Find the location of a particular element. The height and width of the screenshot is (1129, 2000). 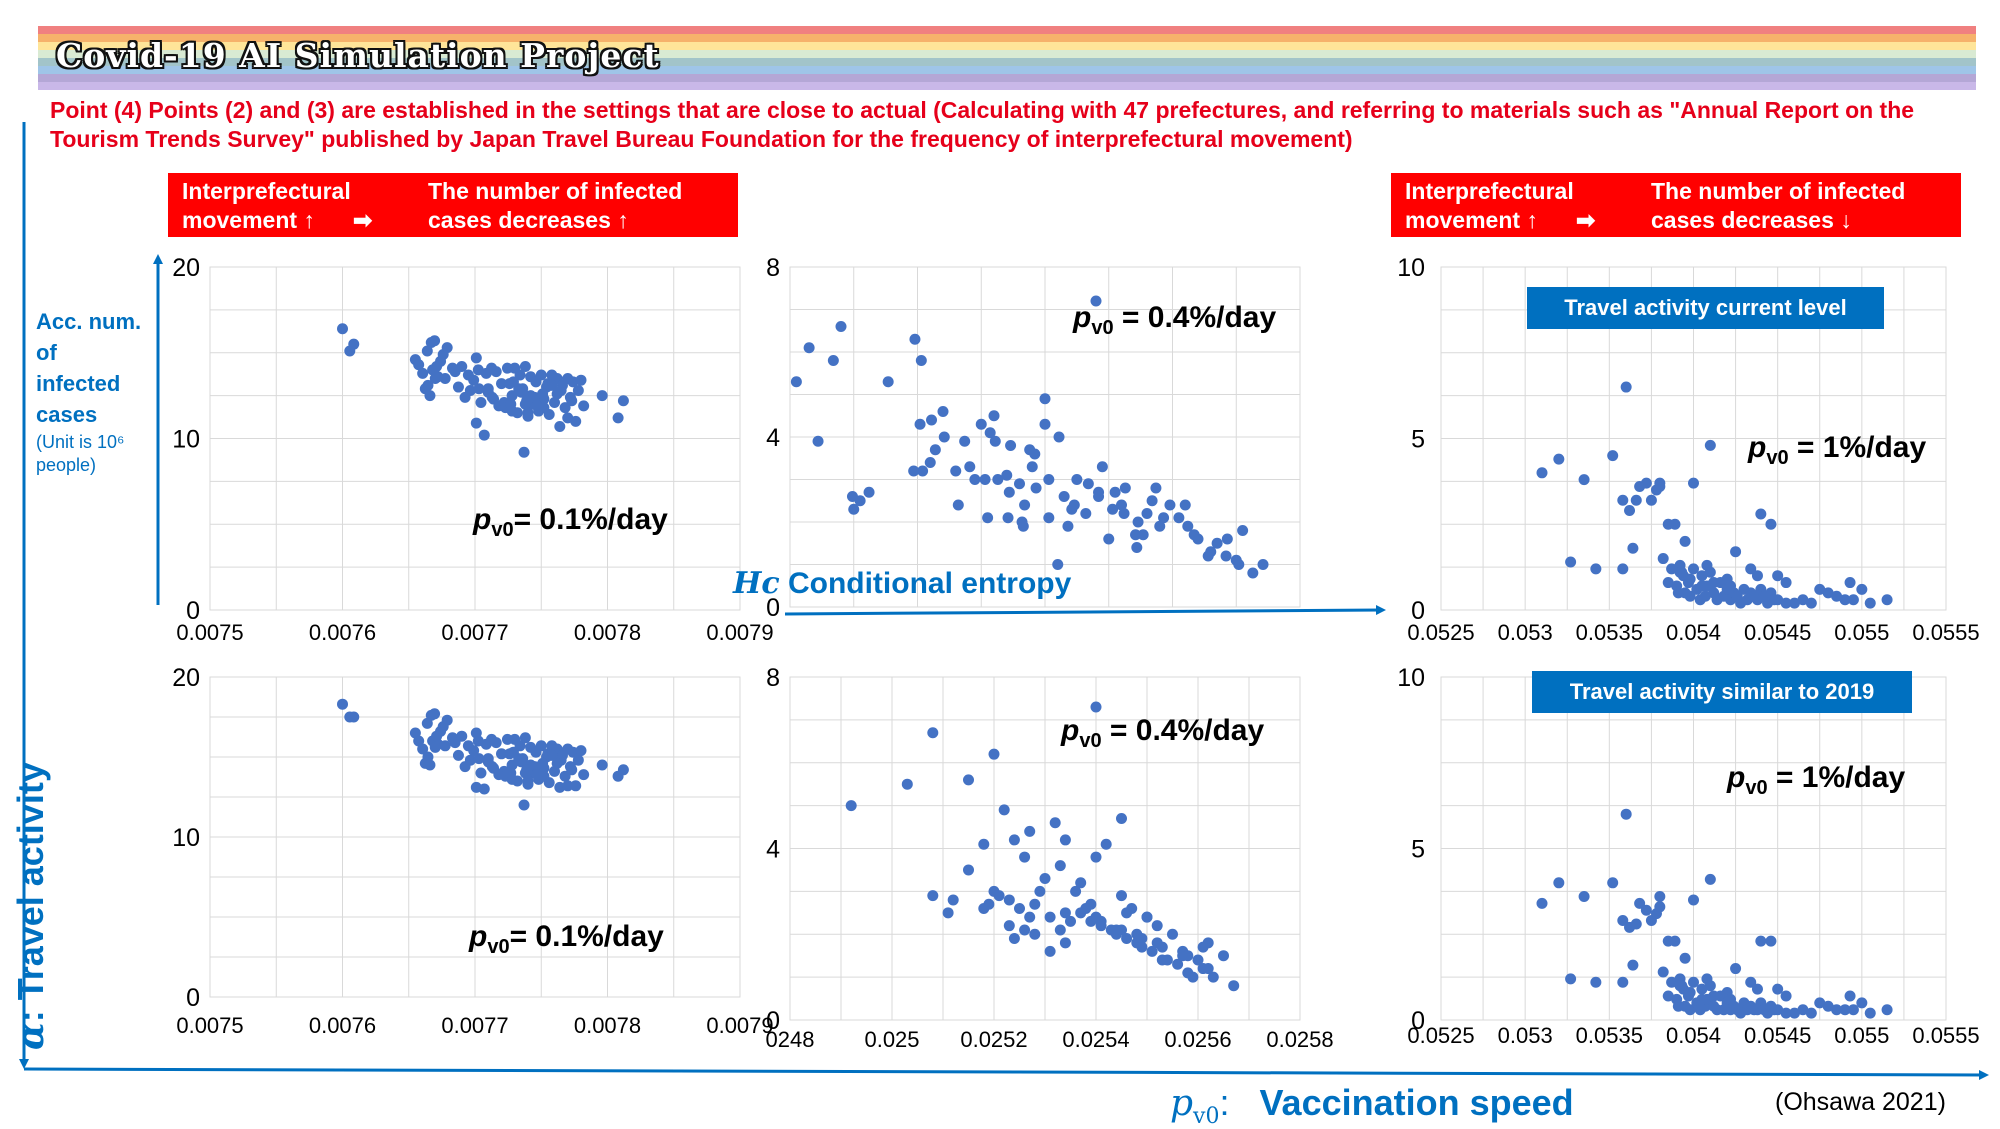

y-tick-label: 0 is located at coordinates (1418, 1021).